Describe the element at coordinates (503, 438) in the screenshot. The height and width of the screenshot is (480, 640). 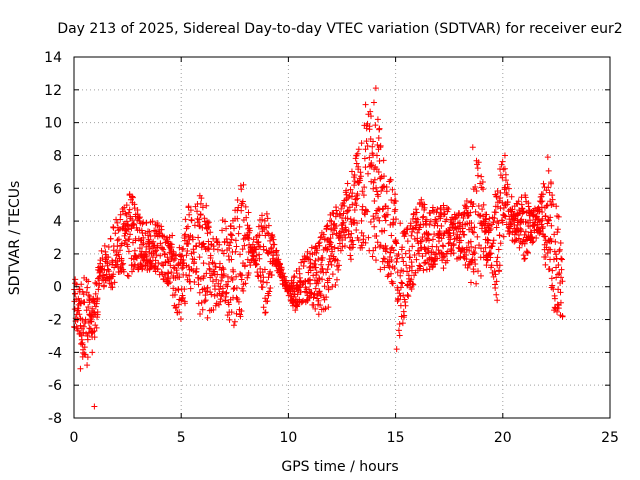
I see `x-tick-label: 20` at that location.